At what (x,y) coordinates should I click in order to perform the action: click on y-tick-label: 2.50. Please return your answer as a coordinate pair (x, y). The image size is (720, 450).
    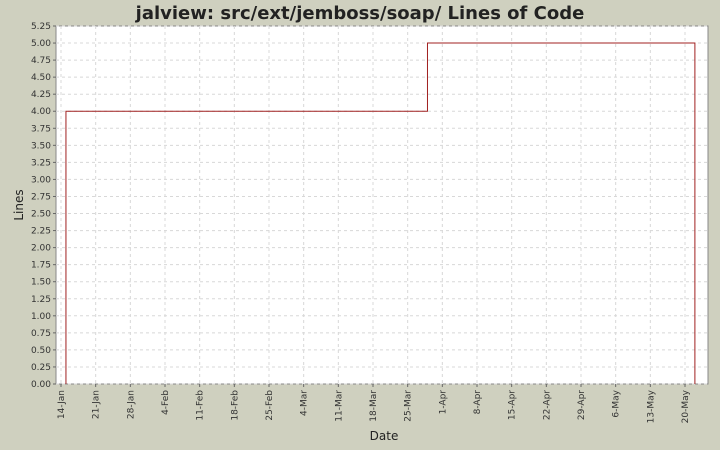
    Looking at the image, I should click on (41, 215).